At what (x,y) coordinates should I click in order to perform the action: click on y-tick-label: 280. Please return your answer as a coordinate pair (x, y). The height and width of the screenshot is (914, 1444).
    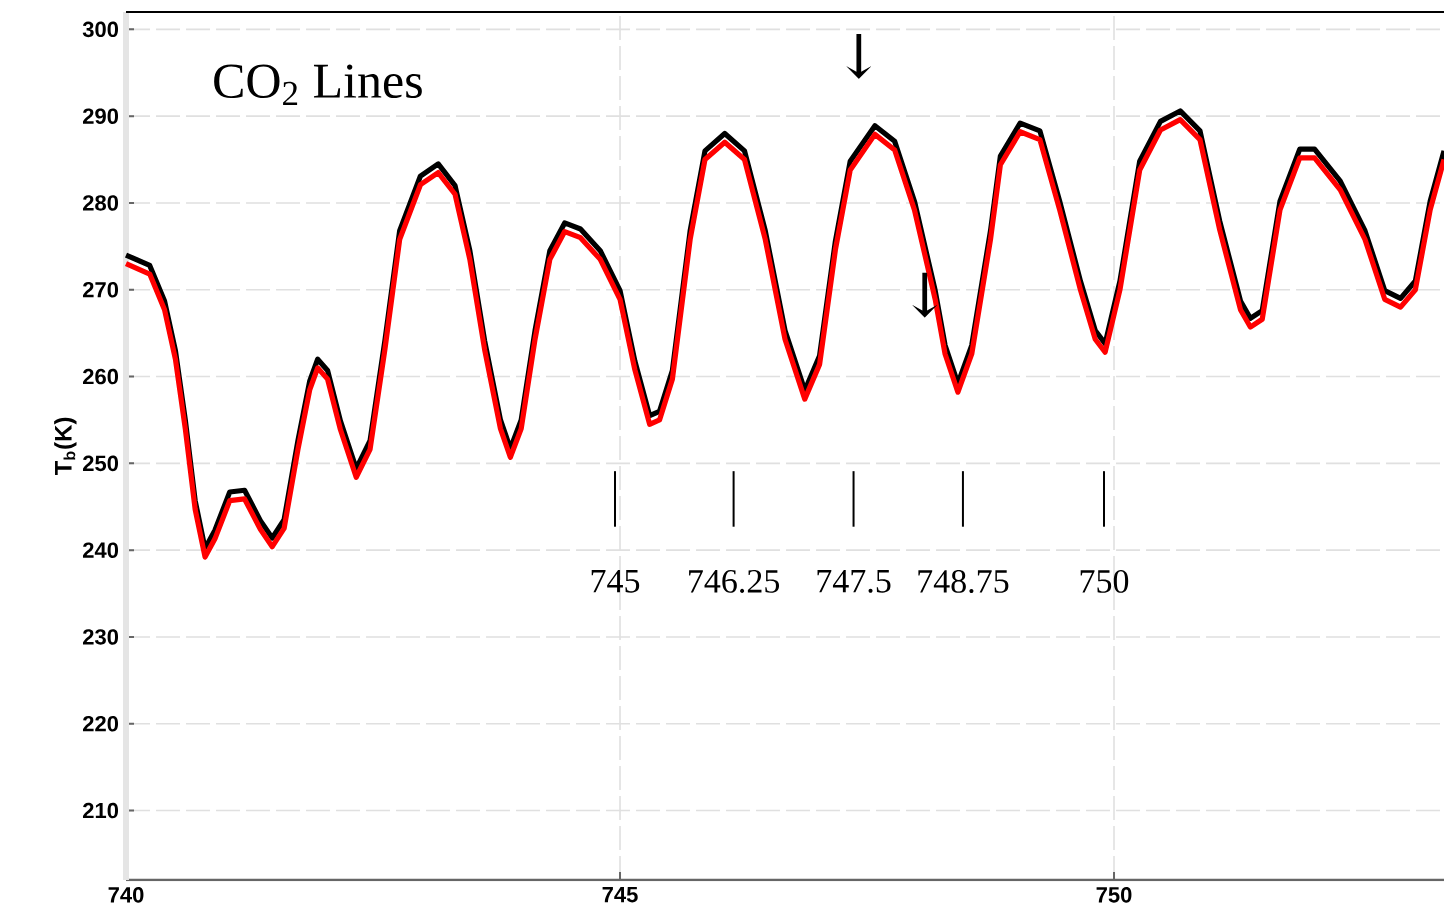
    Looking at the image, I should click on (100, 203).